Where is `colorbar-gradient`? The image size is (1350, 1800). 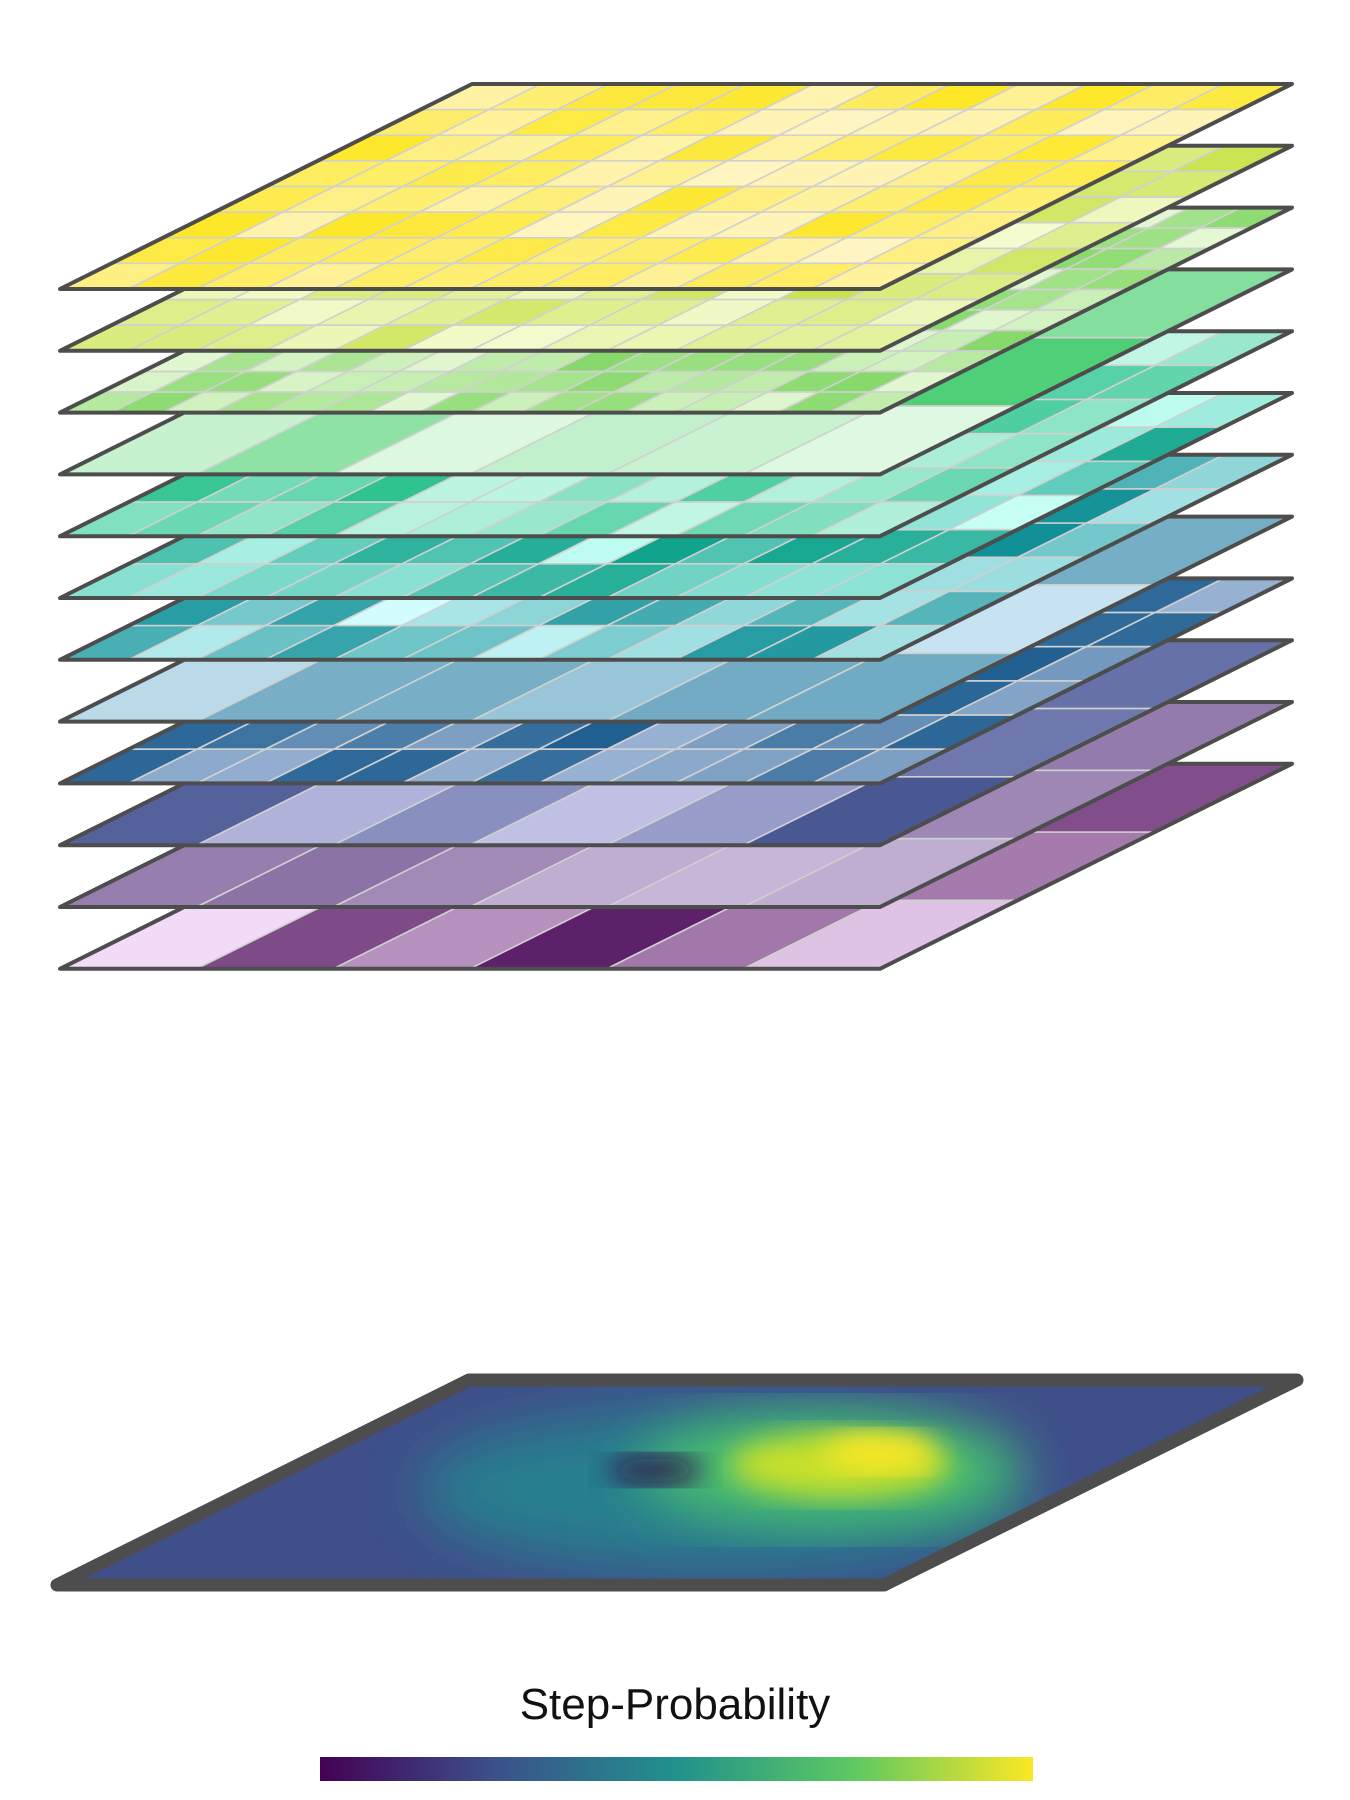 colorbar-gradient is located at coordinates (676, 1769).